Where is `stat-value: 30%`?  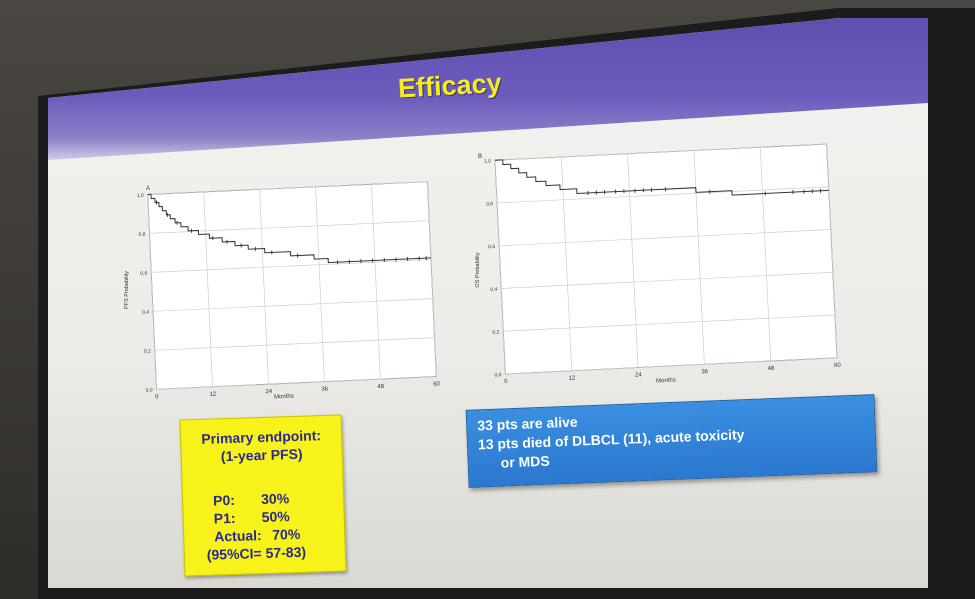
stat-value: 30% is located at coordinates (275, 499).